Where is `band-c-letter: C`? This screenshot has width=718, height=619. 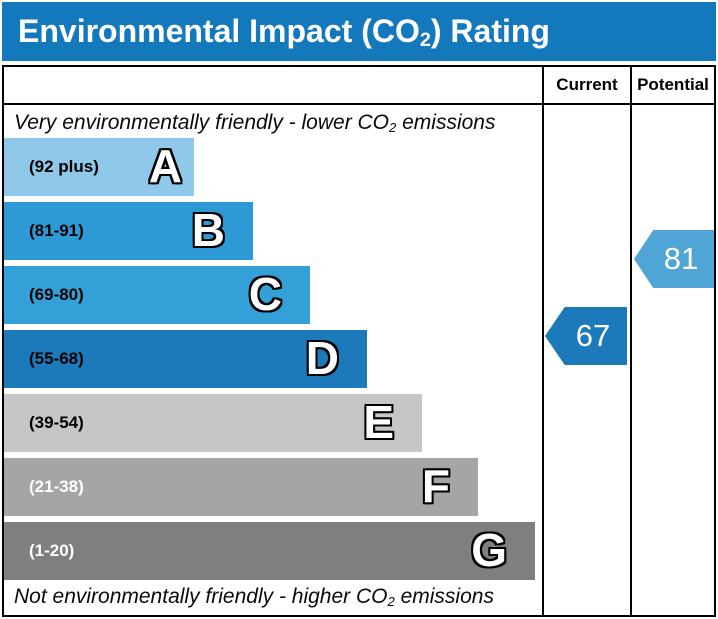 band-c-letter: C is located at coordinates (265, 294).